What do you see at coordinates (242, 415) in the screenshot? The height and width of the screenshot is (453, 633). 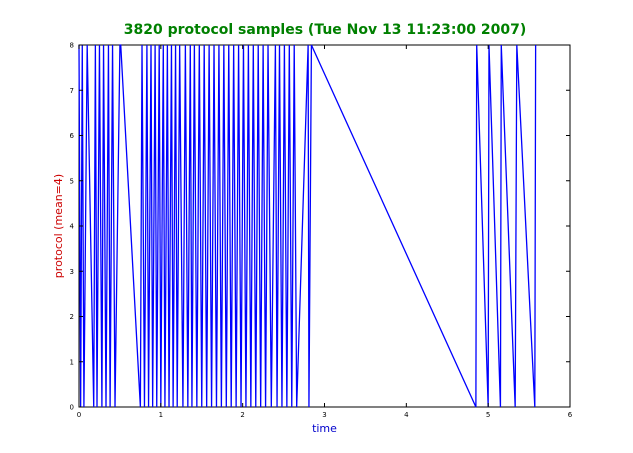 I see `x-tick-label: 2` at bounding box center [242, 415].